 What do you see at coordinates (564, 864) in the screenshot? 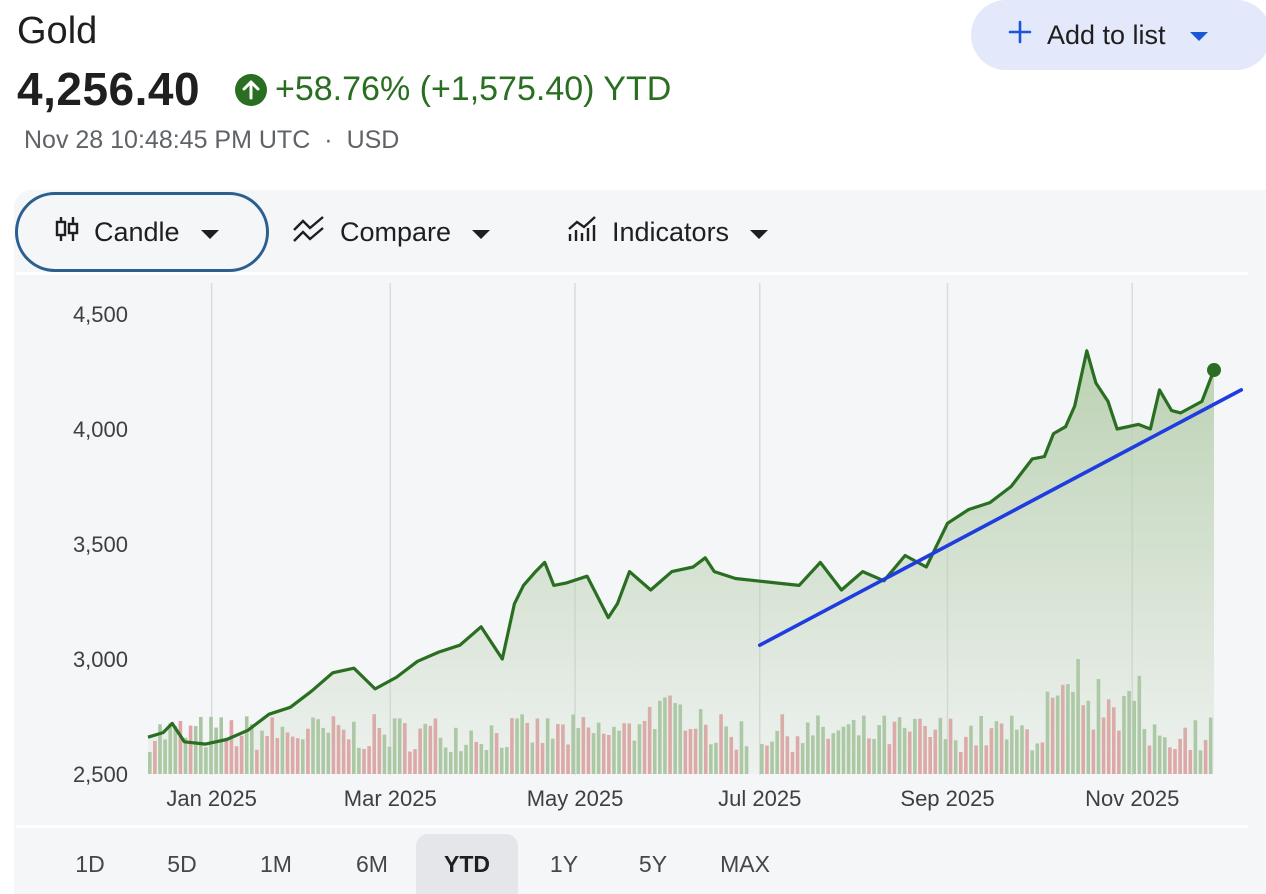
I see `range-1y: 1Y` at bounding box center [564, 864].